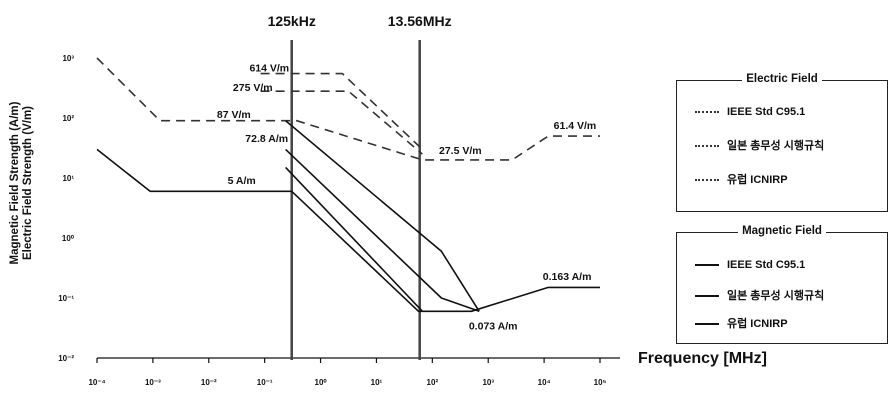 This screenshot has width=892, height=394. I want to click on x-tick-label: 10², so click(433, 382).